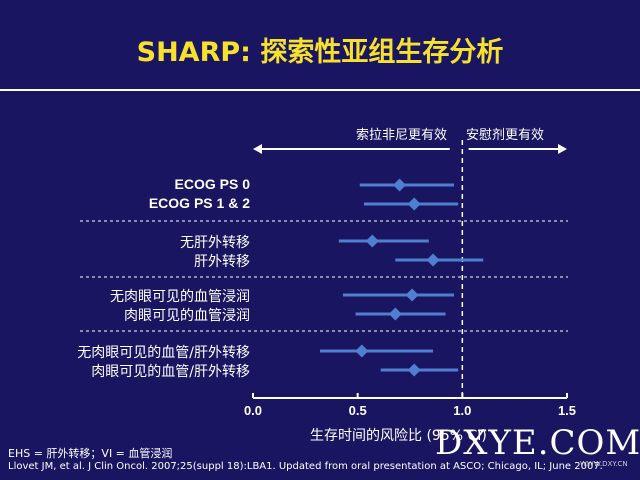 The image size is (640, 480). What do you see at coordinates (358, 410) in the screenshot?
I see `x-tick-label: 0.5` at bounding box center [358, 410].